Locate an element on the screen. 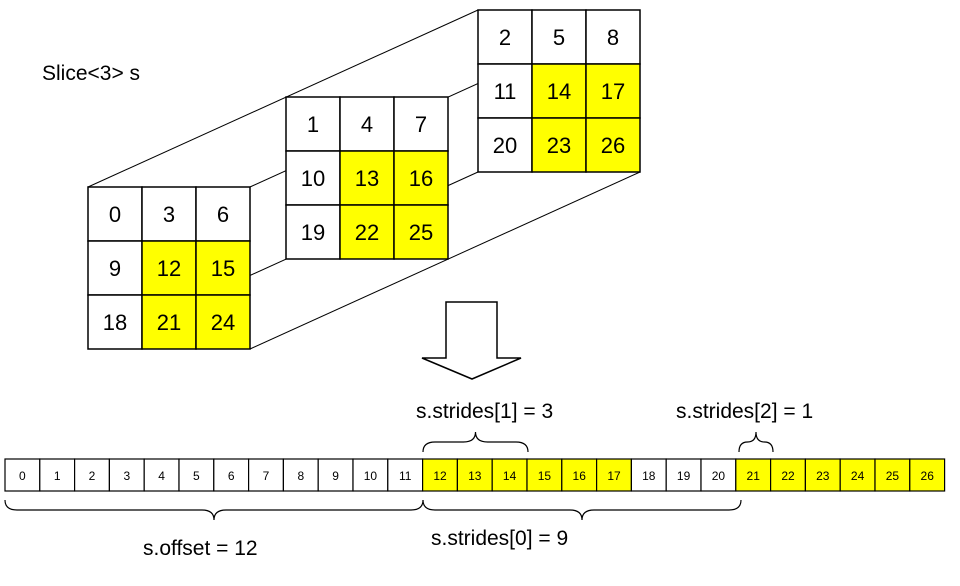  array-cell-value: 17 is located at coordinates (614, 476).